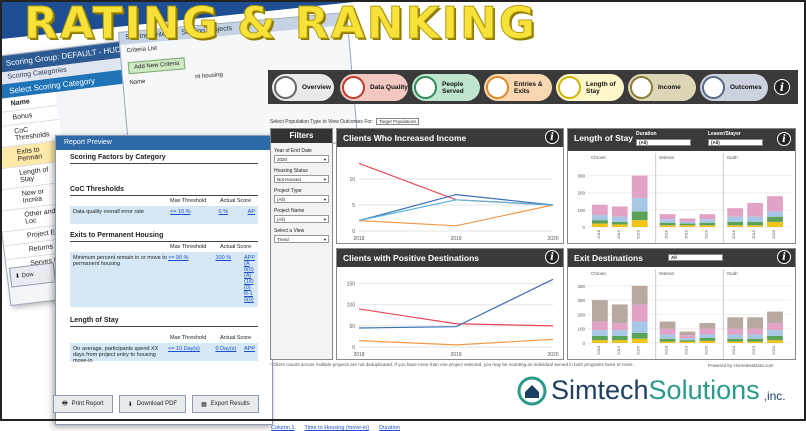 This screenshot has width=806, height=431. I want to click on tab-length-of-stay: Length of Stay, so click(590, 87).